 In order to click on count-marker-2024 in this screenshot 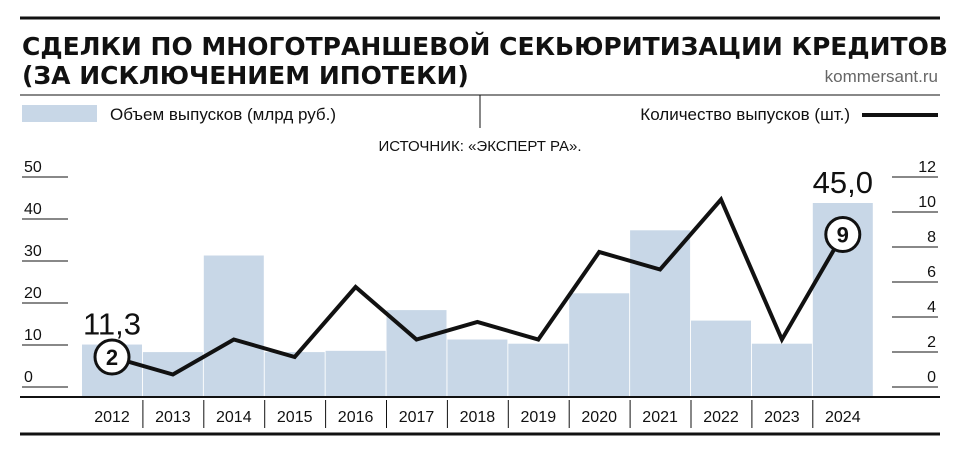, I will do `click(843, 234)`.